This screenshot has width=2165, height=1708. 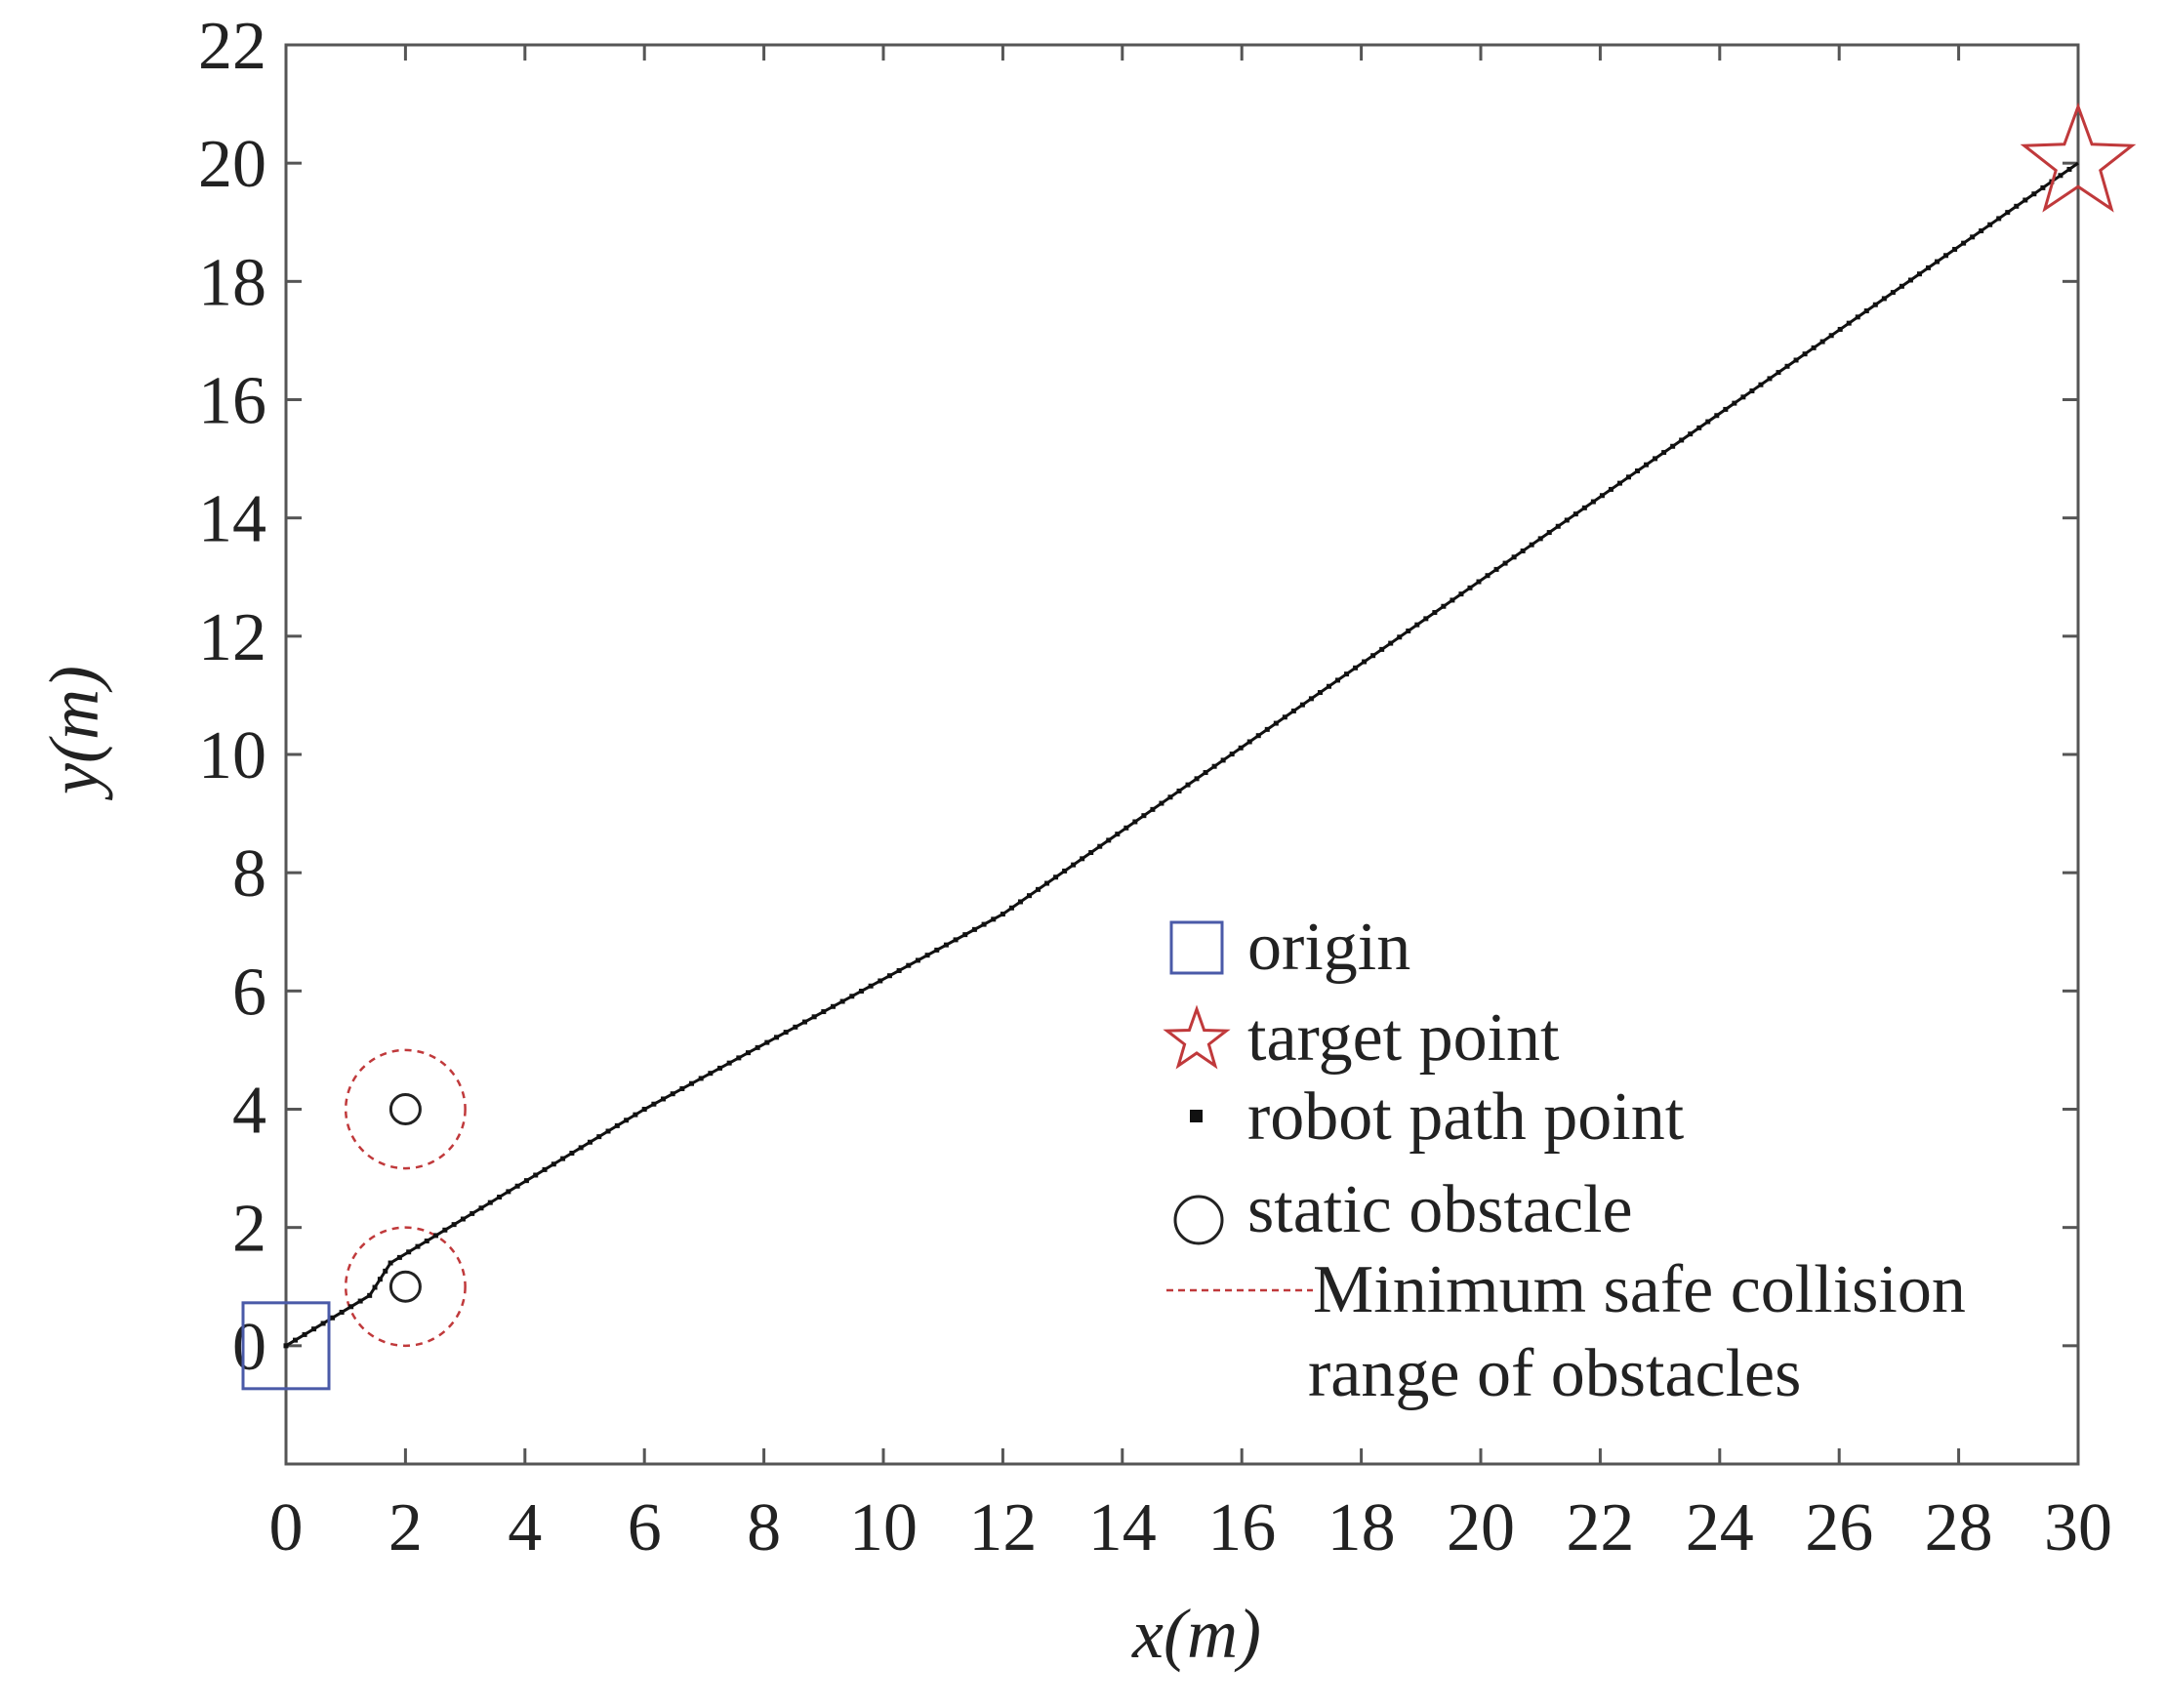 What do you see at coordinates (249, 1347) in the screenshot?
I see `y-tick-label: 0` at bounding box center [249, 1347].